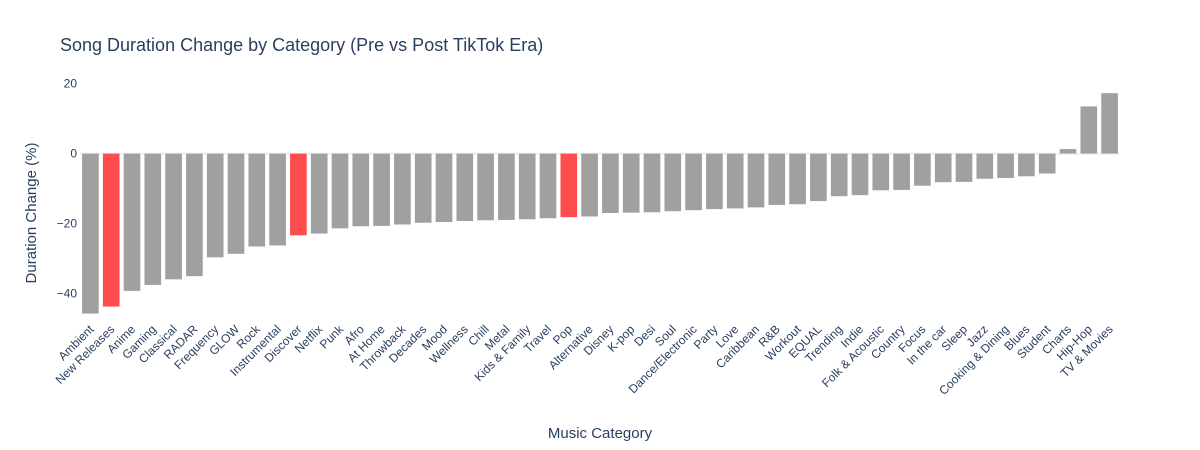 This screenshot has width=1200, height=450. Describe the element at coordinates (67, 223) in the screenshot. I see `y-tick-label: −20` at that location.